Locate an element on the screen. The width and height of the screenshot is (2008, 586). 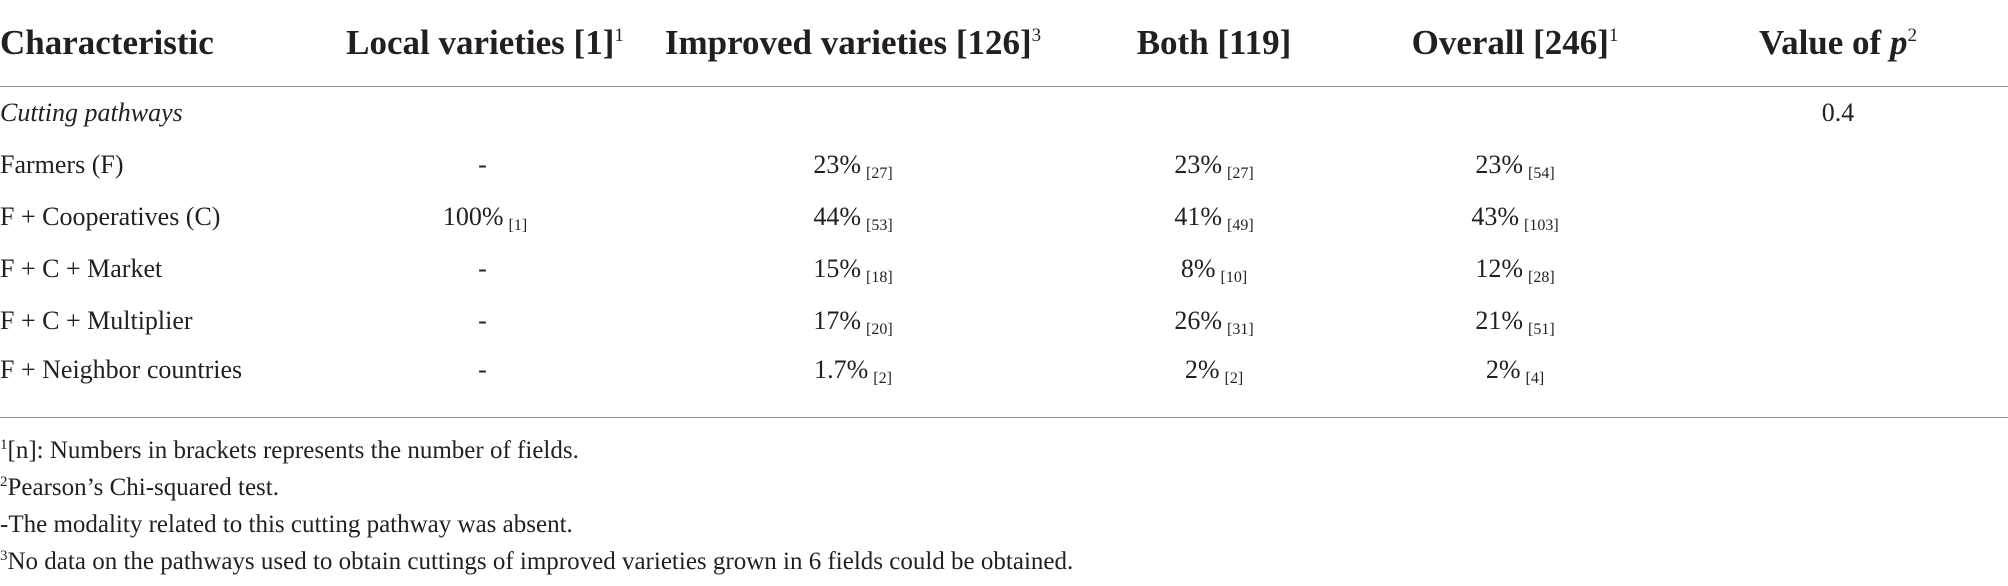
header-p-symbol: p is located at coordinates (1898, 42).